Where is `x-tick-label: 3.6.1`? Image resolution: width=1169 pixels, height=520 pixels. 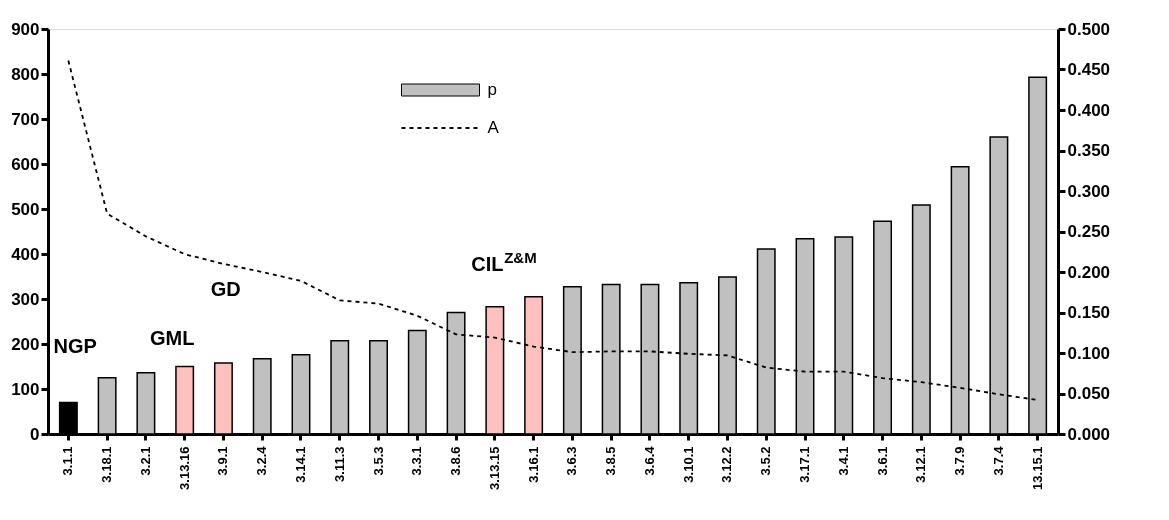
x-tick-label: 3.6.1 is located at coordinates (882, 461).